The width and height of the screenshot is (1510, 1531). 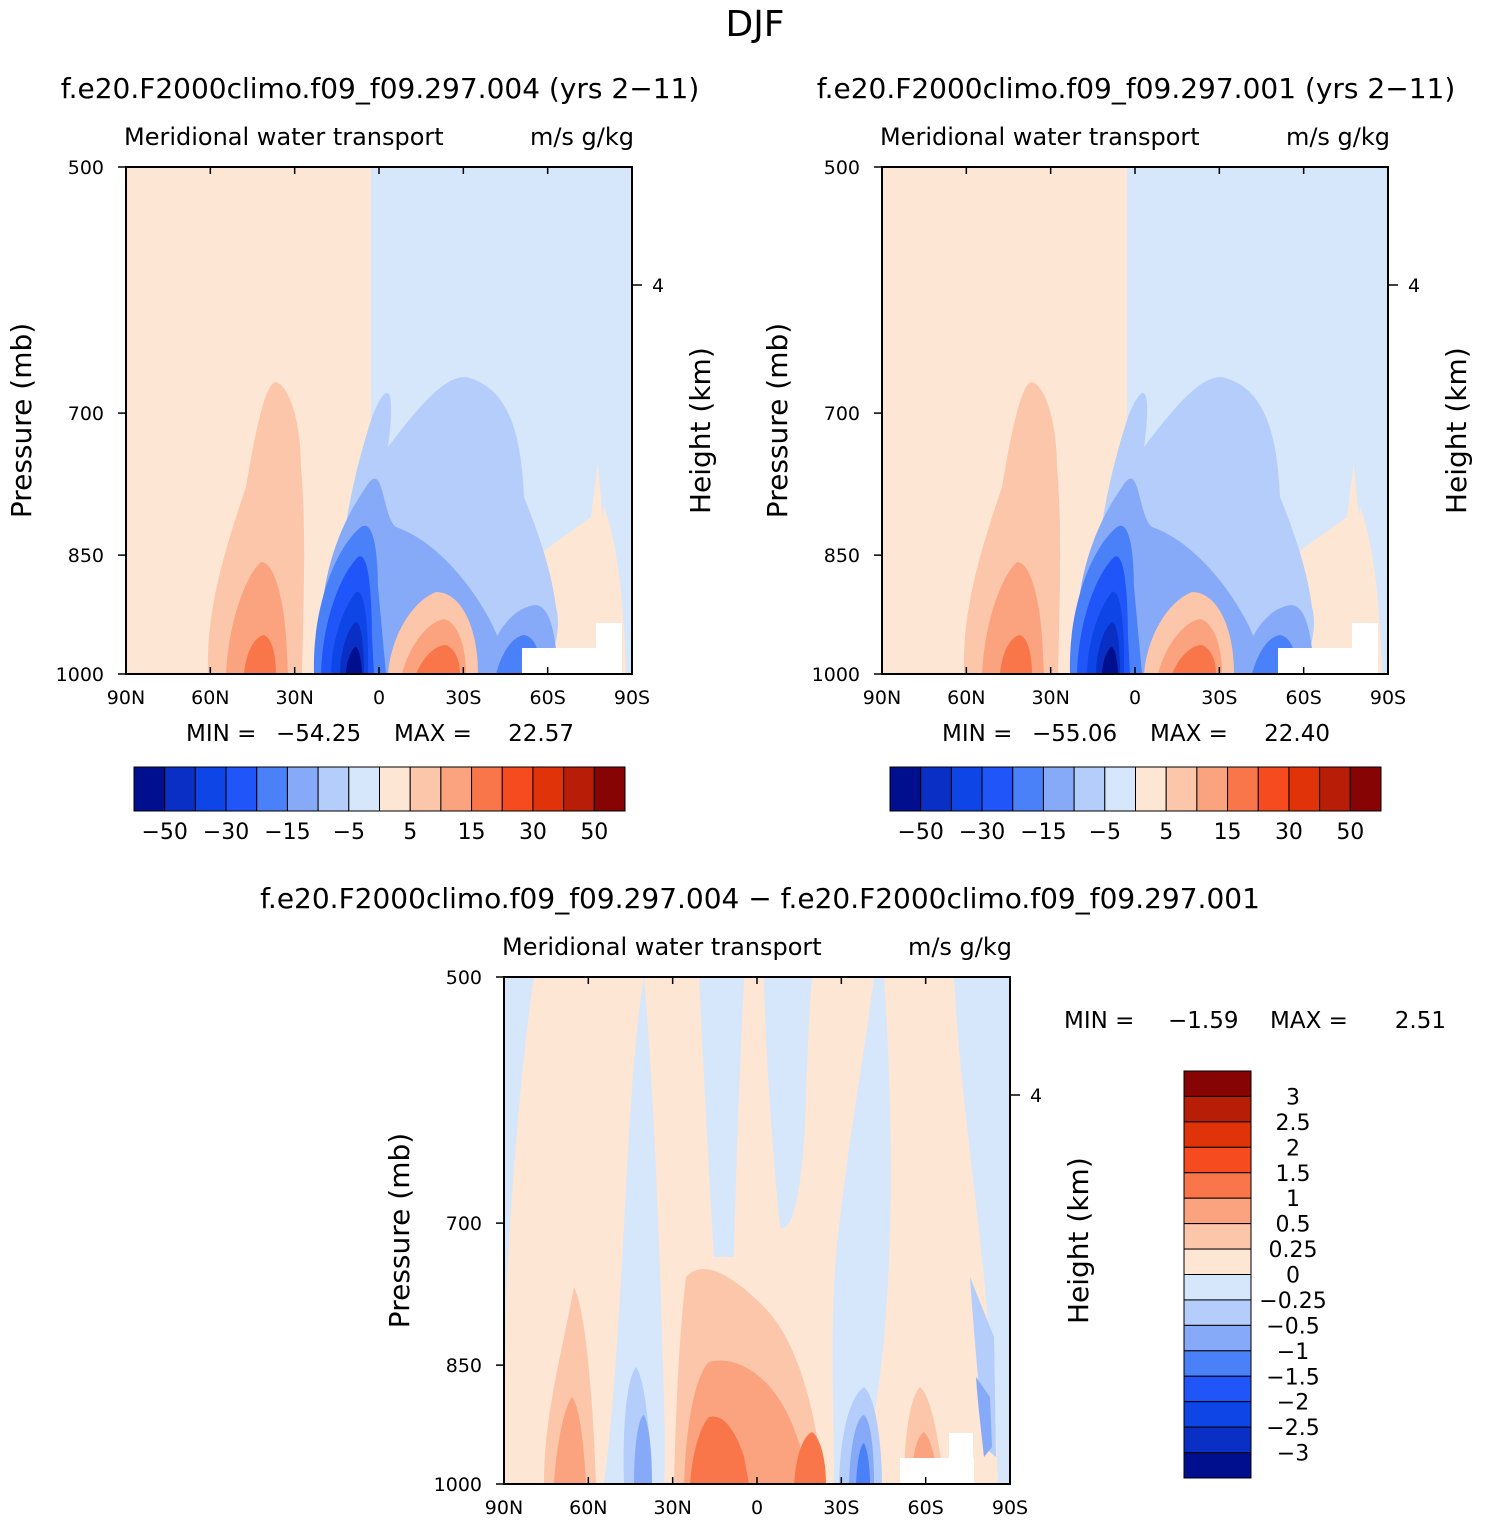 What do you see at coordinates (399, 1230) in the screenshot?
I see `y-axis-label: Pressure (mb)` at bounding box center [399, 1230].